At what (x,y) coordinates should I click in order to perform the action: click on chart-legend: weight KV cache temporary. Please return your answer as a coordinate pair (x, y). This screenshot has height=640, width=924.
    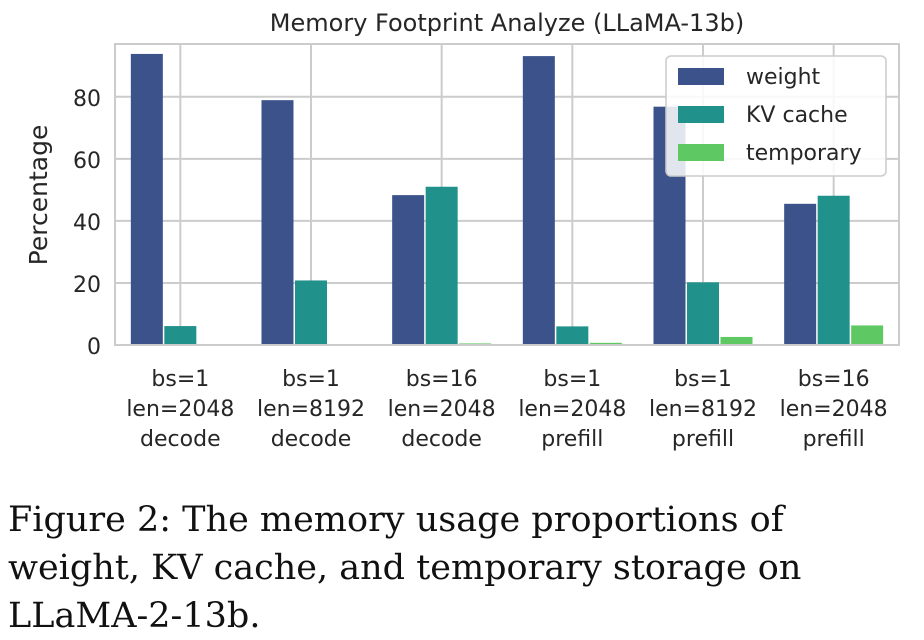
    Looking at the image, I should click on (776, 116).